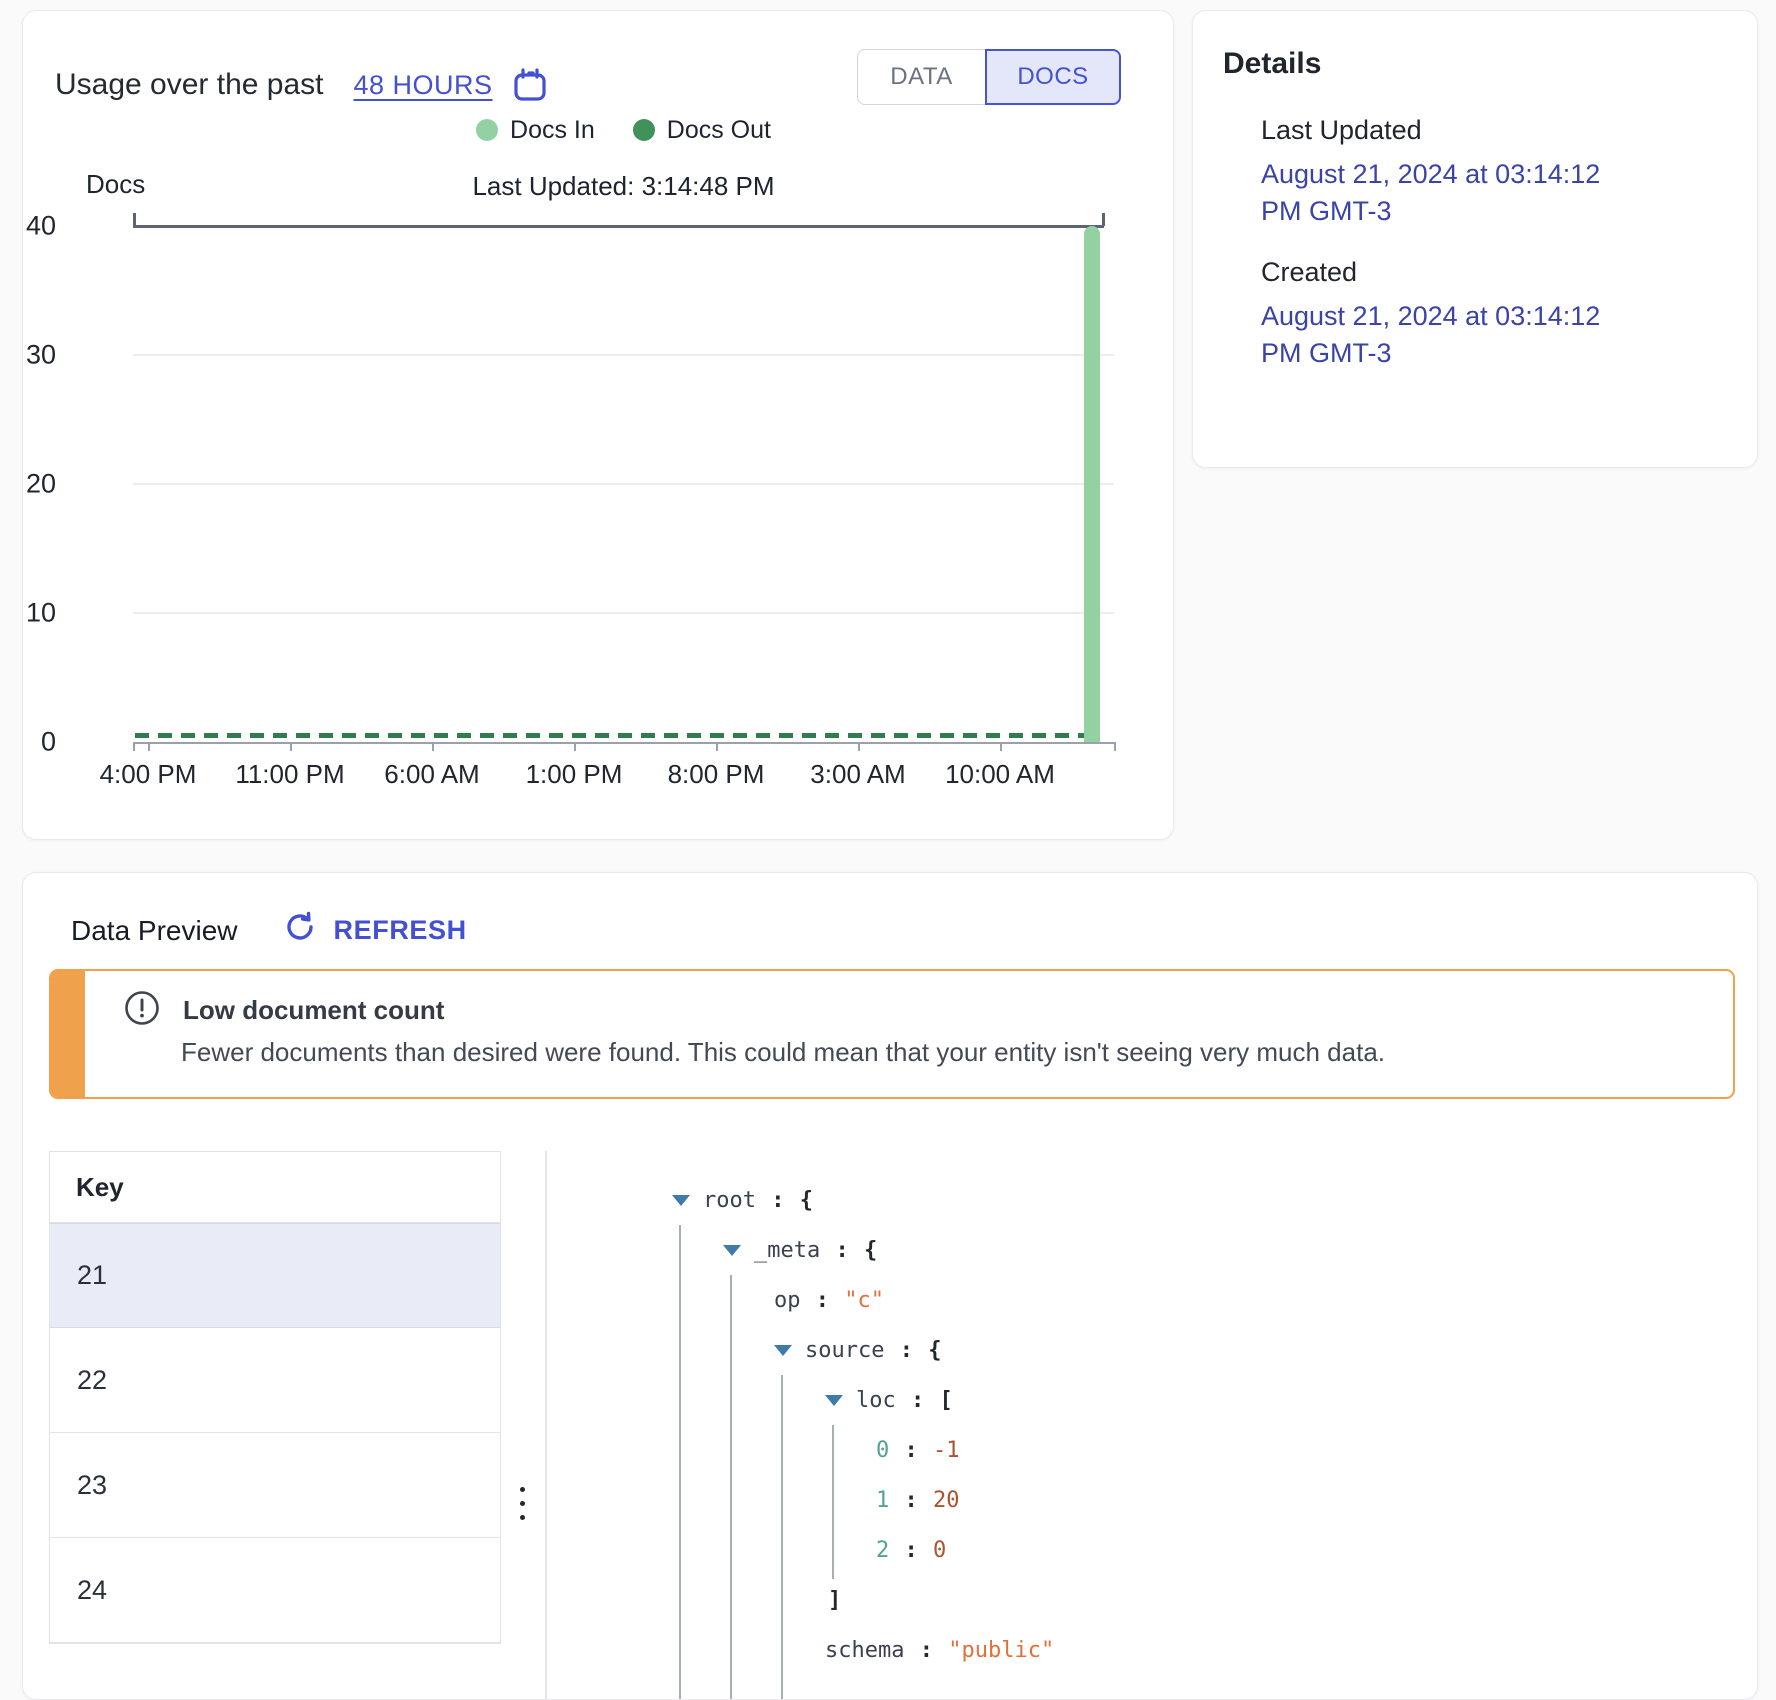 The image size is (1776, 1700). What do you see at coordinates (522, 1503) in the screenshot?
I see `panel-resize-handle` at bounding box center [522, 1503].